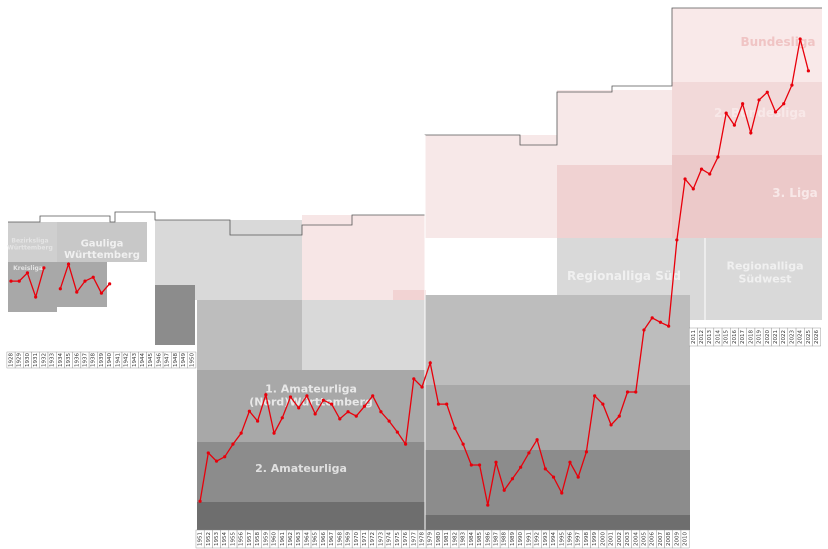 Image resolution: width=828 pixels, height=549 pixels. What do you see at coordinates (349, 539) in the screenshot?
I see `x-tick-label: 1969` at bounding box center [349, 539].